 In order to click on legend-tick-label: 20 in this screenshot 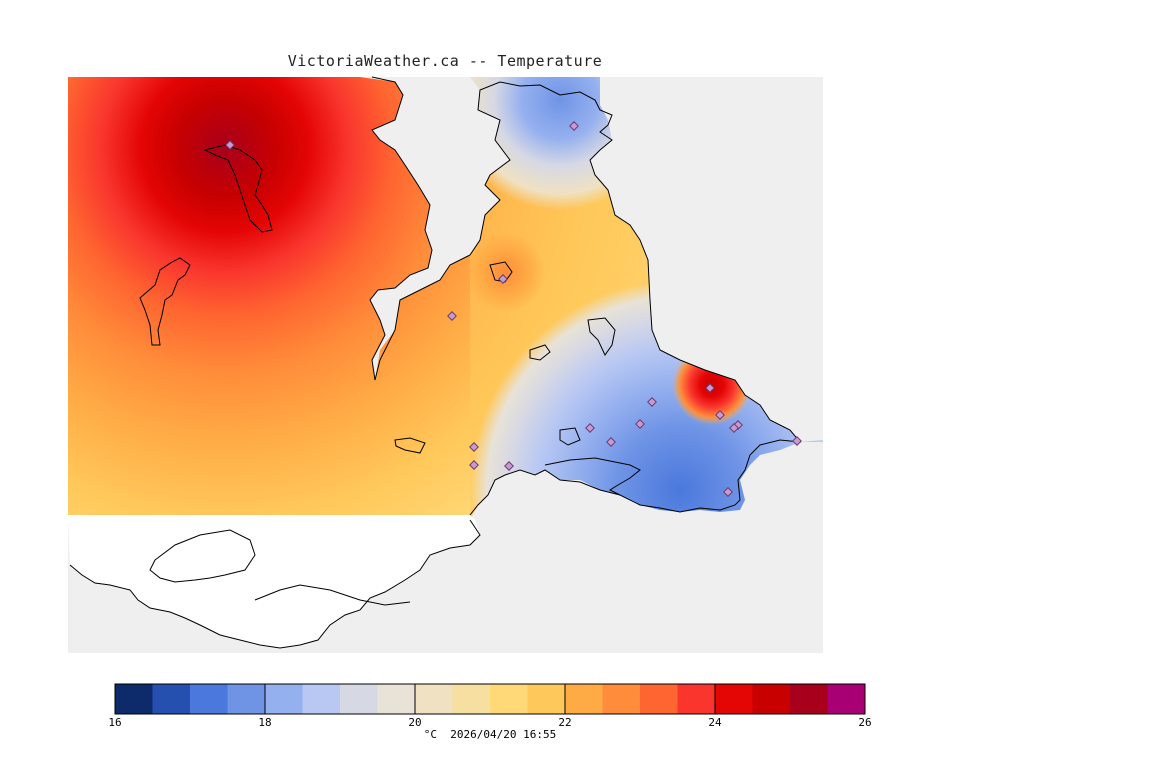, I will do `click(415, 722)`.